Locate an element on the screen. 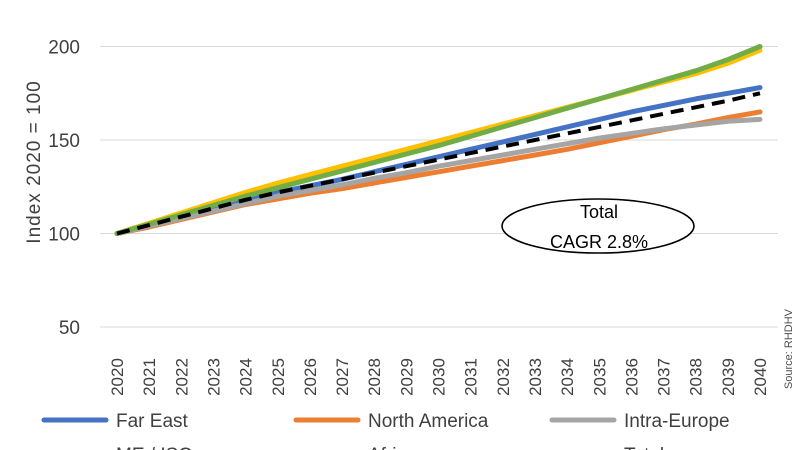 Image resolution: width=800 pixels, height=450 pixels. x-tick-label-2037: 2037 is located at coordinates (664, 377).